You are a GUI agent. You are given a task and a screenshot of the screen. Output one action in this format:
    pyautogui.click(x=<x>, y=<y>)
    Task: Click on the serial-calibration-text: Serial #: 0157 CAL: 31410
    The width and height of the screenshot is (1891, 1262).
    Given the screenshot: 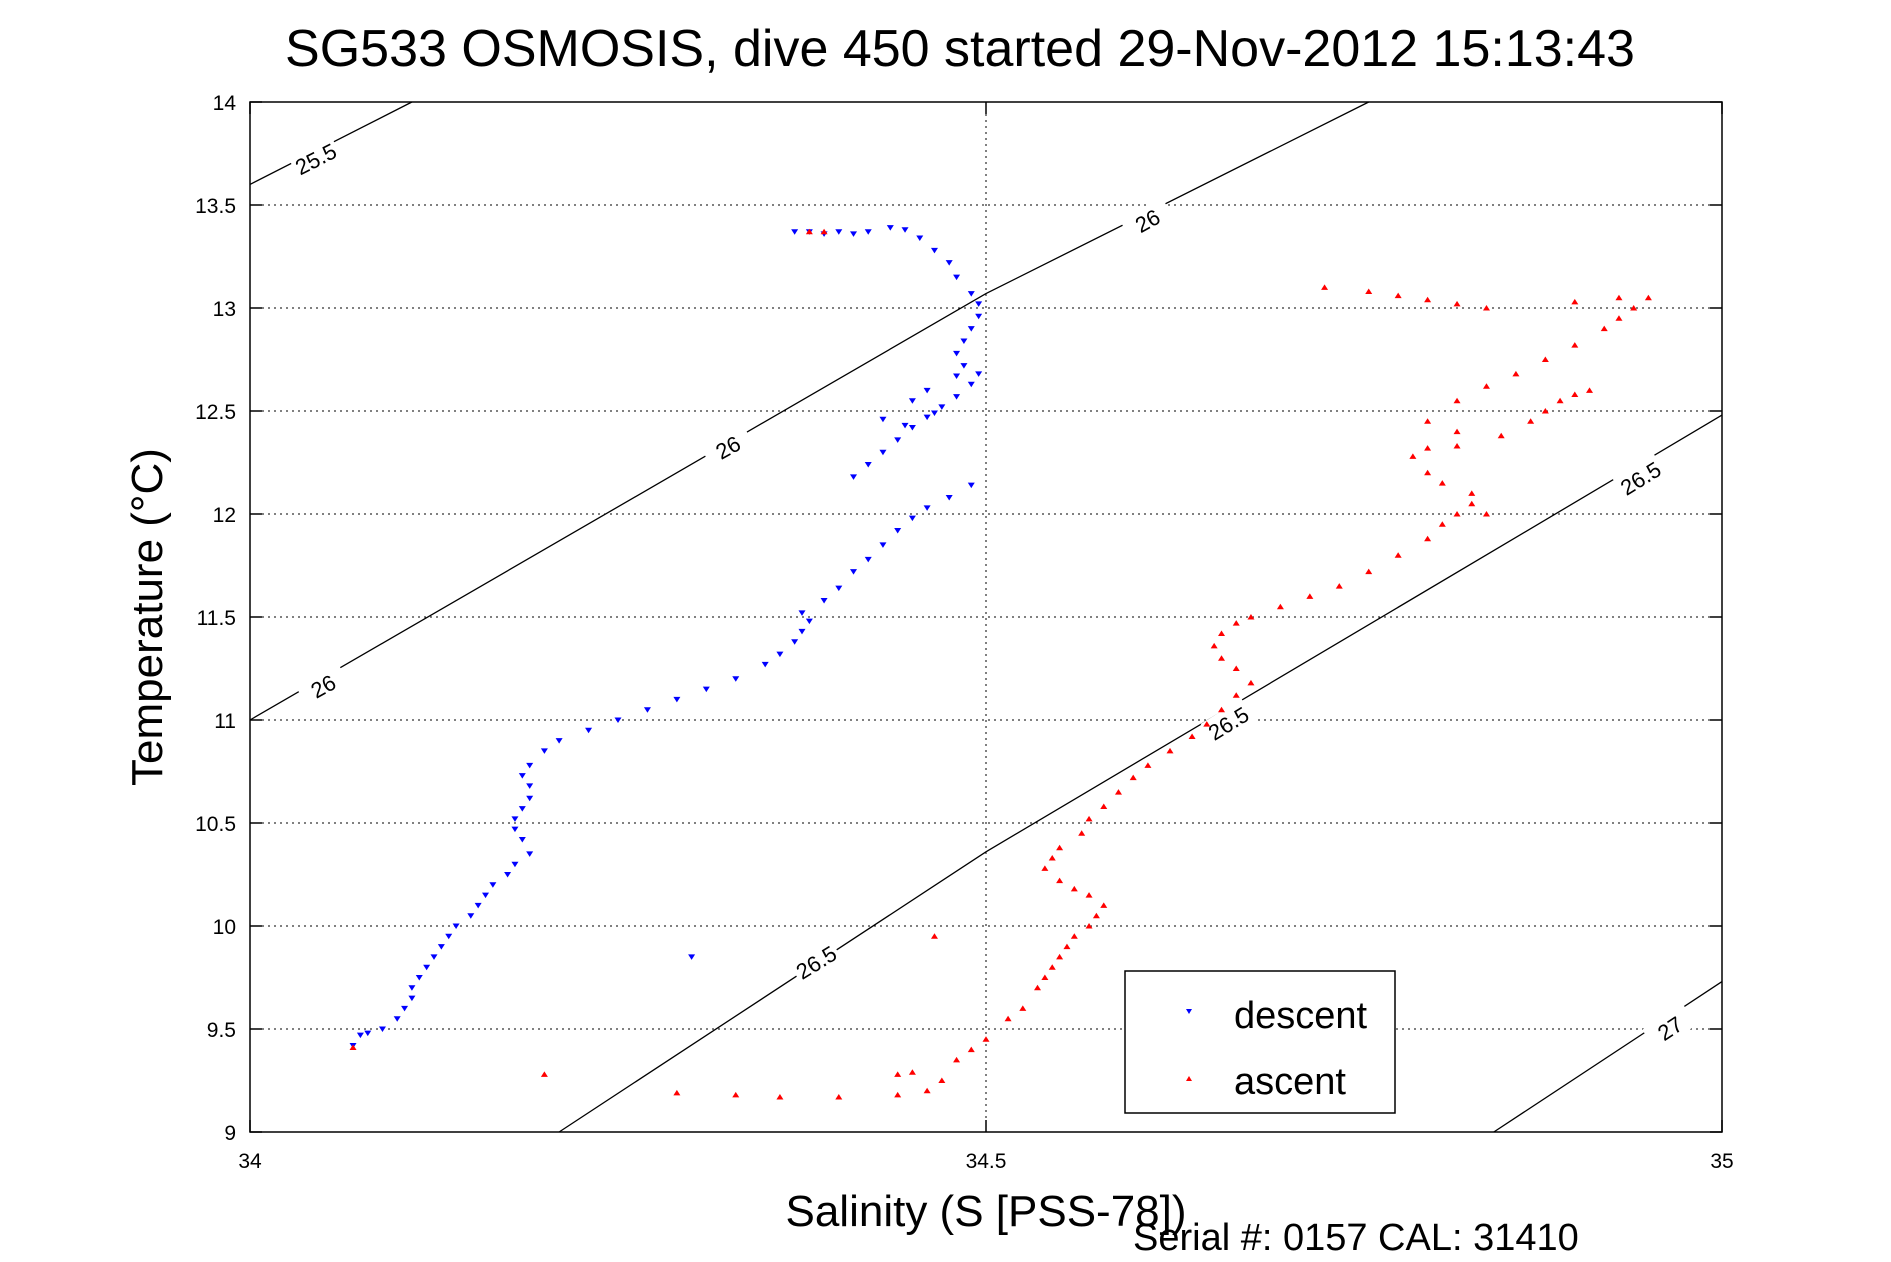 What is the action you would take?
    pyautogui.click(x=1356, y=1238)
    